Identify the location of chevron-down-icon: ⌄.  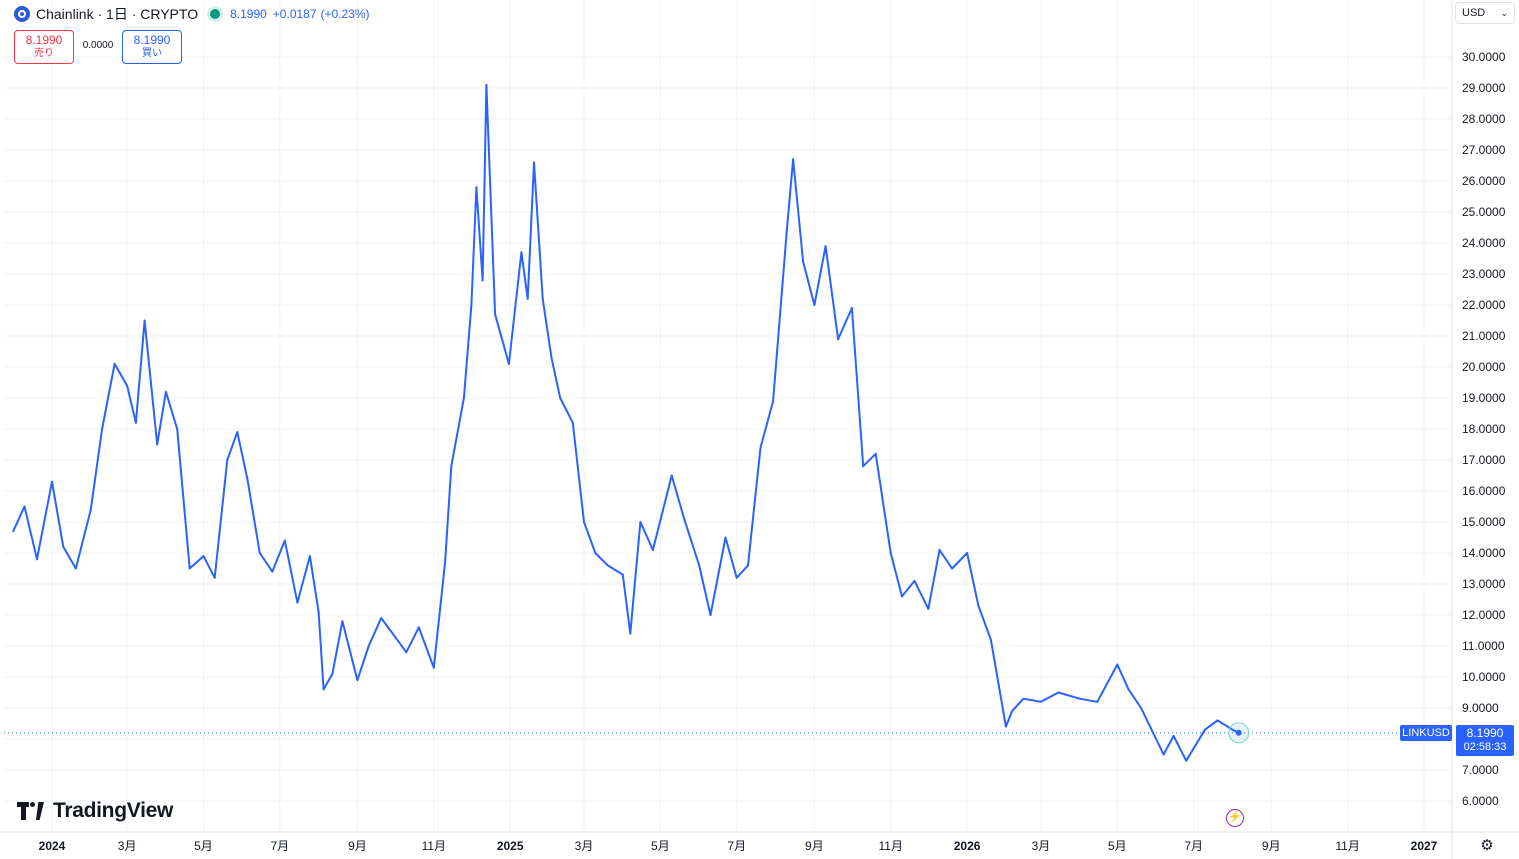
(1504, 12).